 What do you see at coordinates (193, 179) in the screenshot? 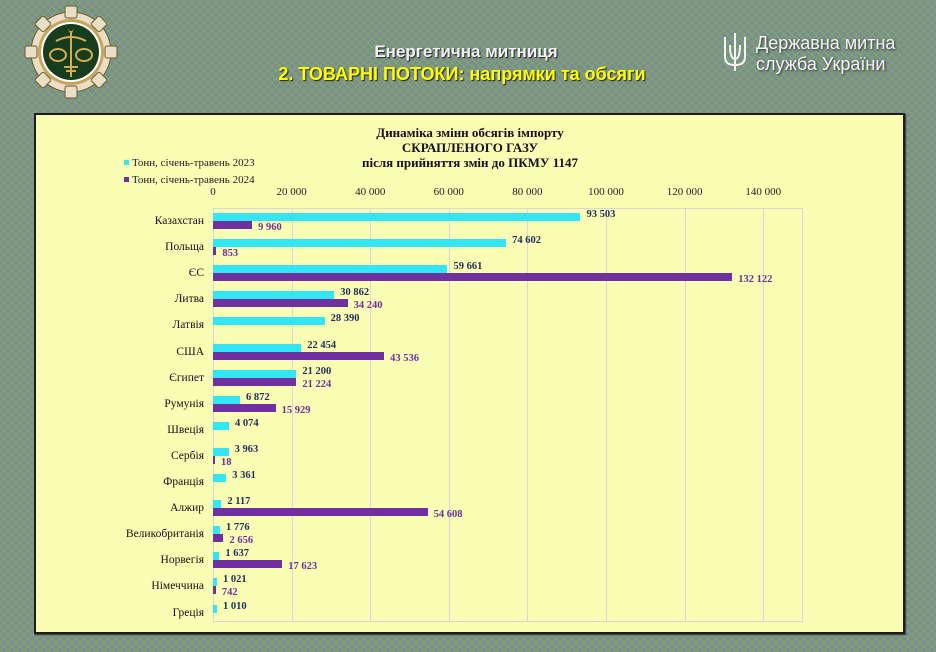
I see `legend-label-2024: Тонн, січень-травень 2024` at bounding box center [193, 179].